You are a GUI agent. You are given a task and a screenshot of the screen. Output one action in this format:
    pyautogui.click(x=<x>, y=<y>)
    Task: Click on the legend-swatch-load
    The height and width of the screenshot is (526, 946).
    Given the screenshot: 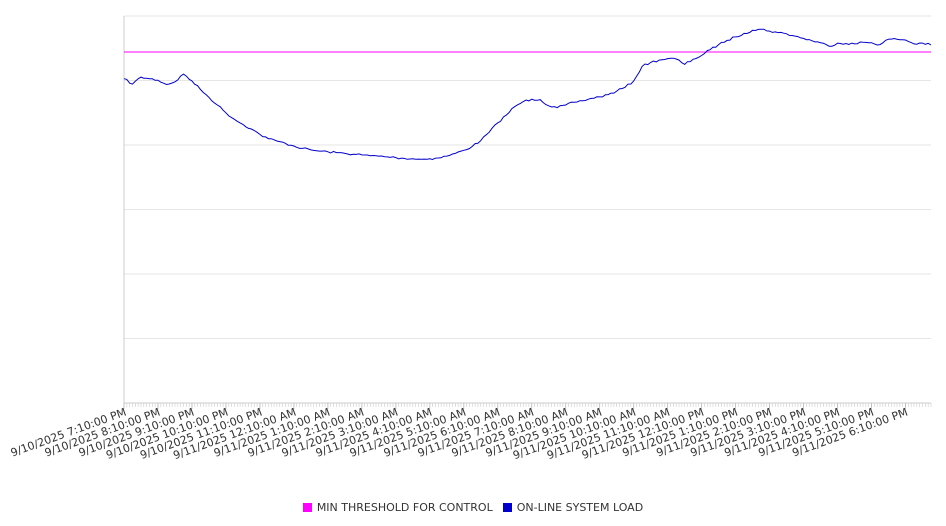 What is the action you would take?
    pyautogui.click(x=507, y=507)
    